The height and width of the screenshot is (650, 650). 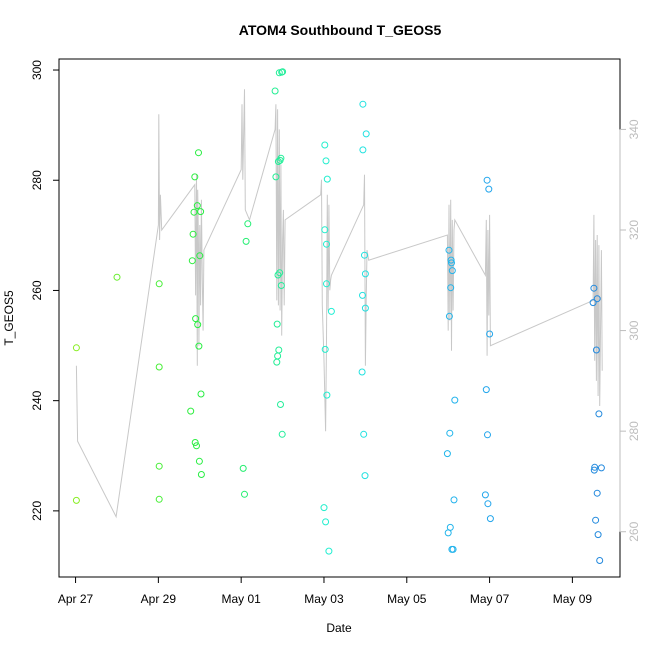 What do you see at coordinates (37, 290) in the screenshot?
I see `y-tick-label: 260` at bounding box center [37, 290].